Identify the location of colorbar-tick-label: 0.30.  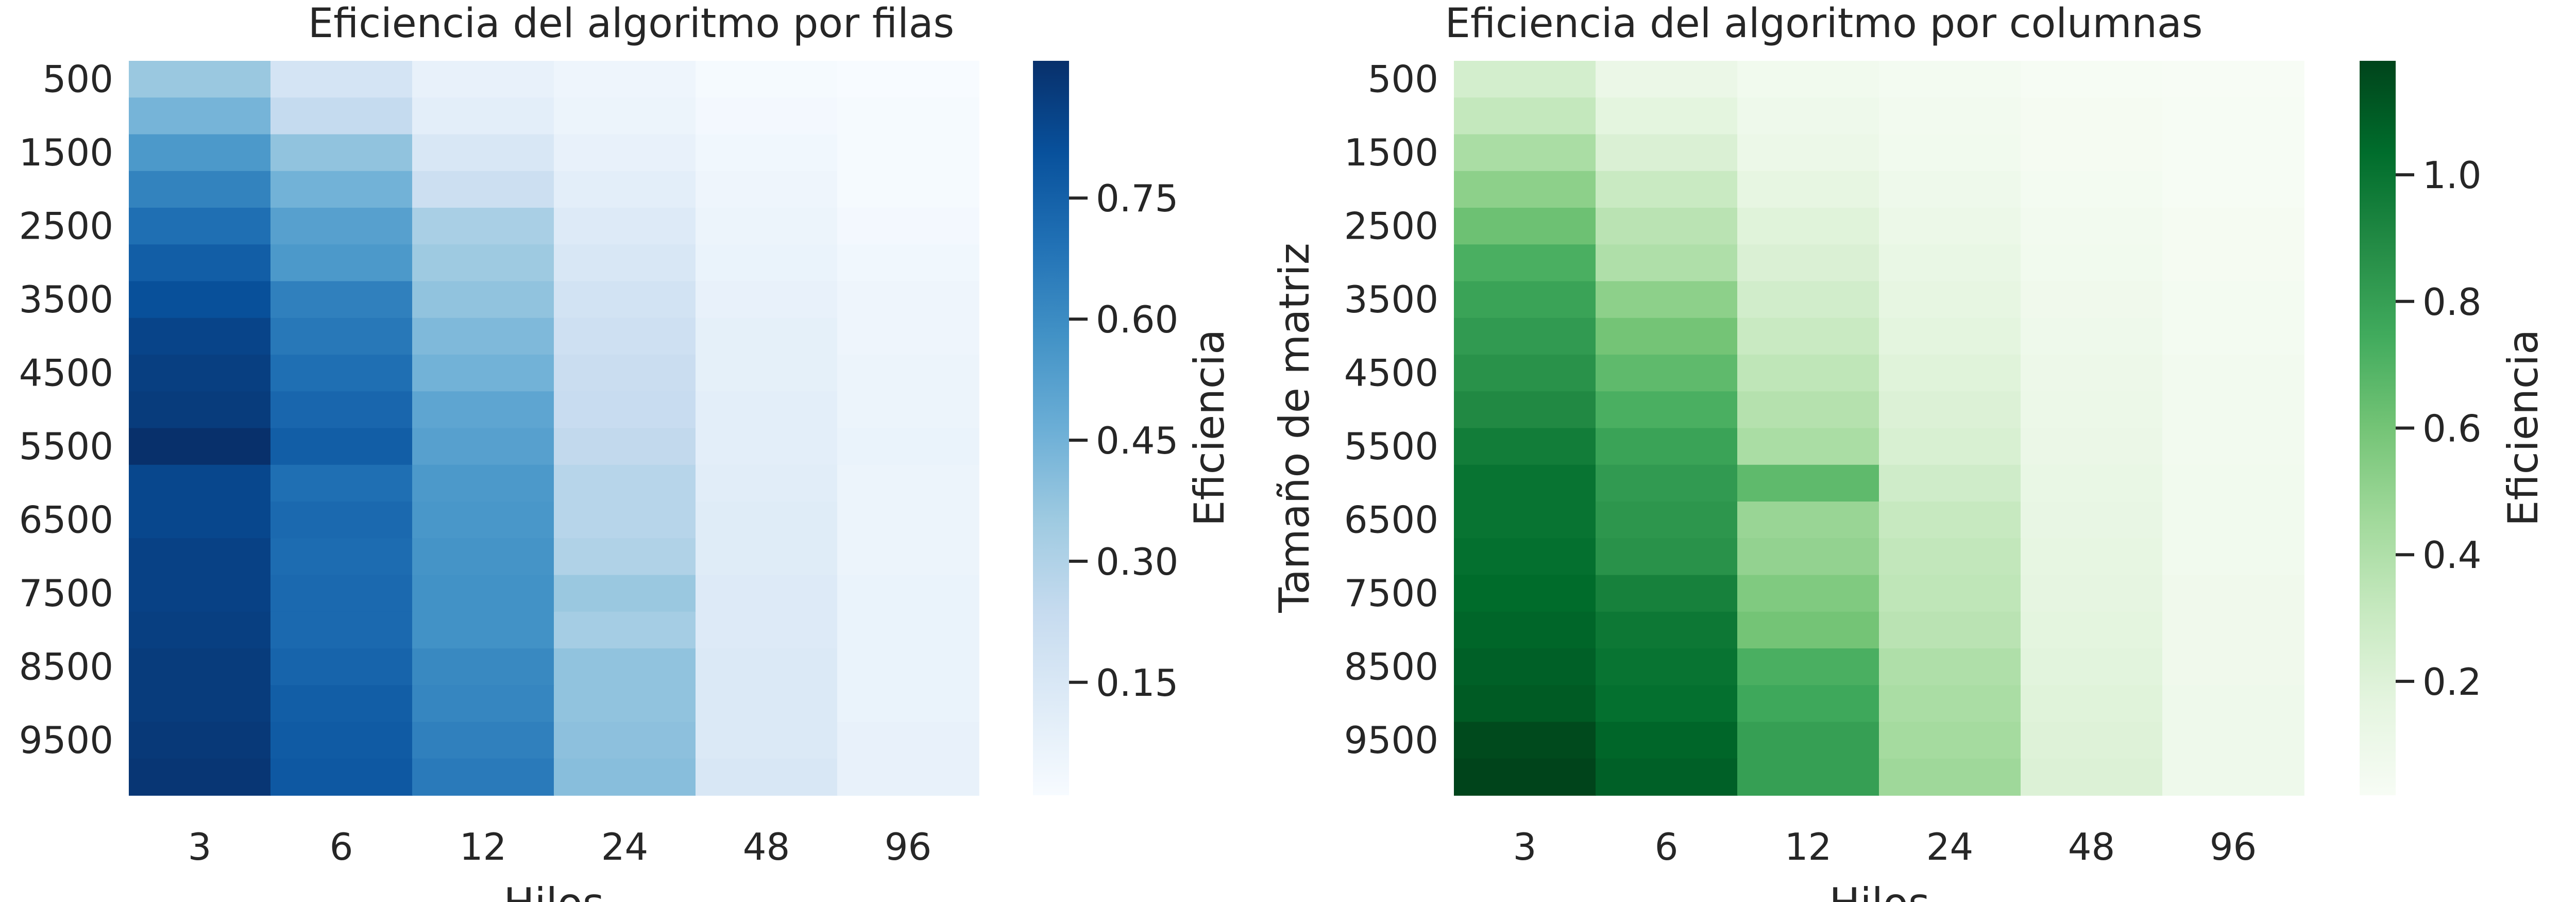
(1137, 562).